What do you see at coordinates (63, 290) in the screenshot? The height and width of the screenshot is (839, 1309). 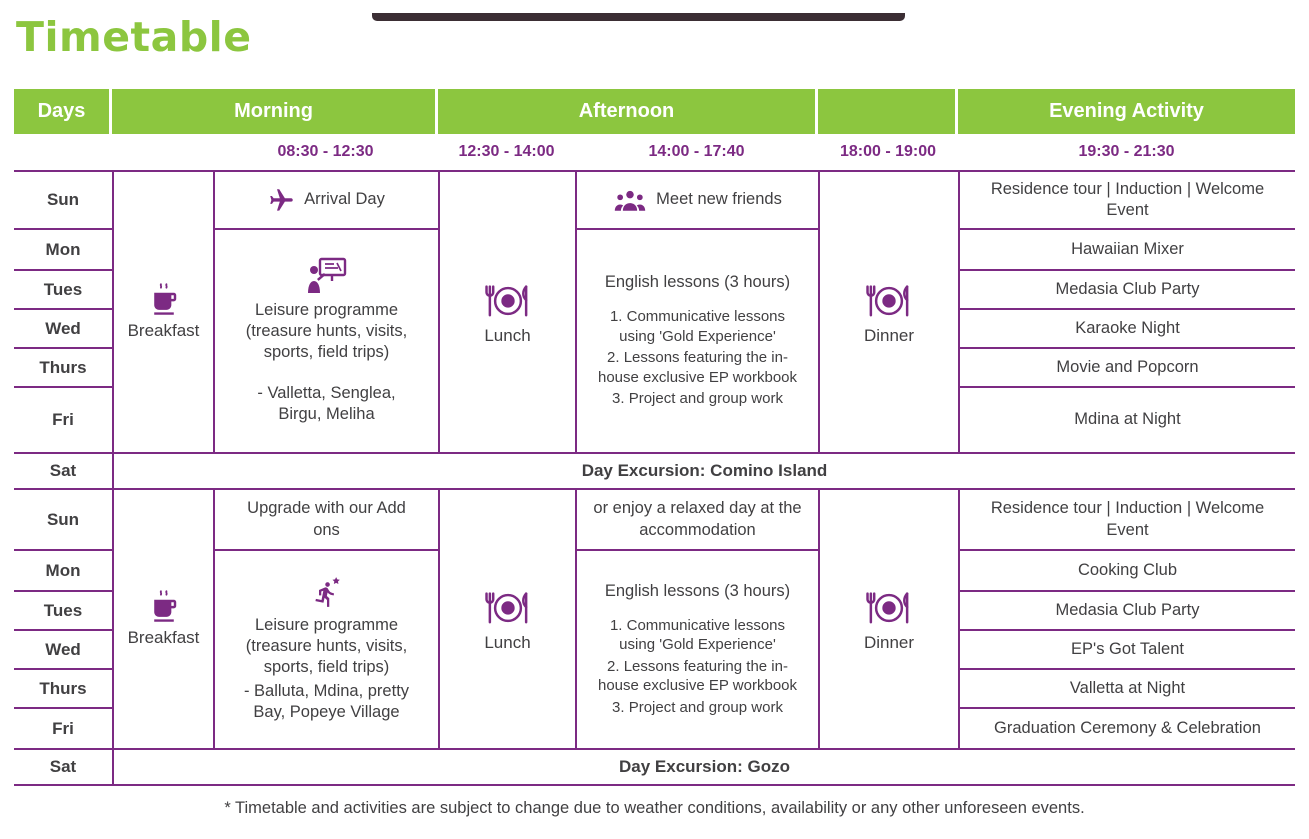 I see `day-label-week1-tues: Tues` at bounding box center [63, 290].